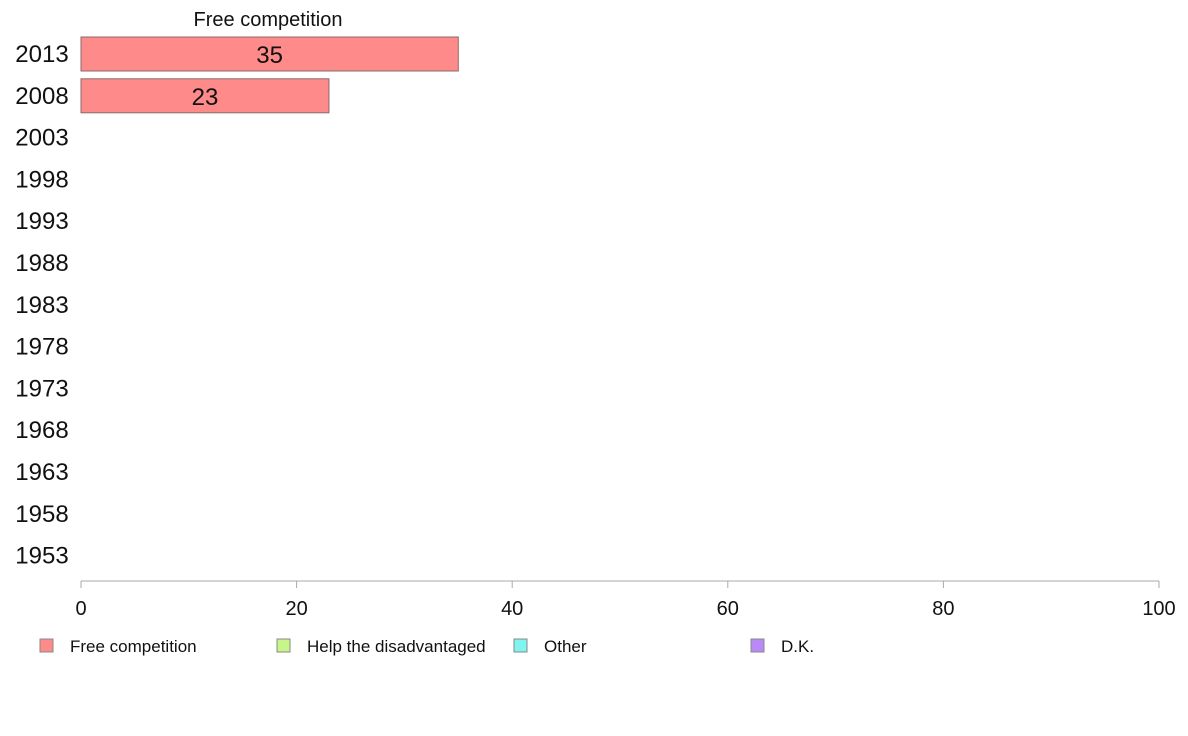 Image resolution: width=1188 pixels, height=736 pixels. What do you see at coordinates (133, 646) in the screenshot?
I see `legend-label-0: Free competition` at bounding box center [133, 646].